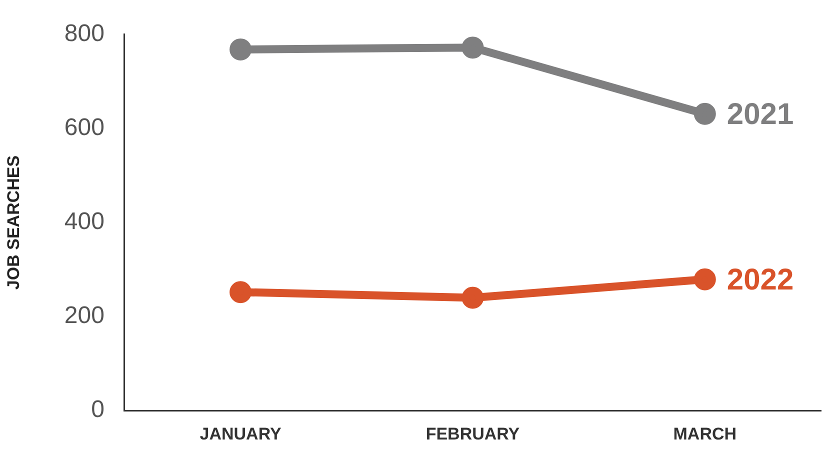 The image size is (836, 463). What do you see at coordinates (760, 115) in the screenshot?
I see `series-label: 2021` at bounding box center [760, 115].